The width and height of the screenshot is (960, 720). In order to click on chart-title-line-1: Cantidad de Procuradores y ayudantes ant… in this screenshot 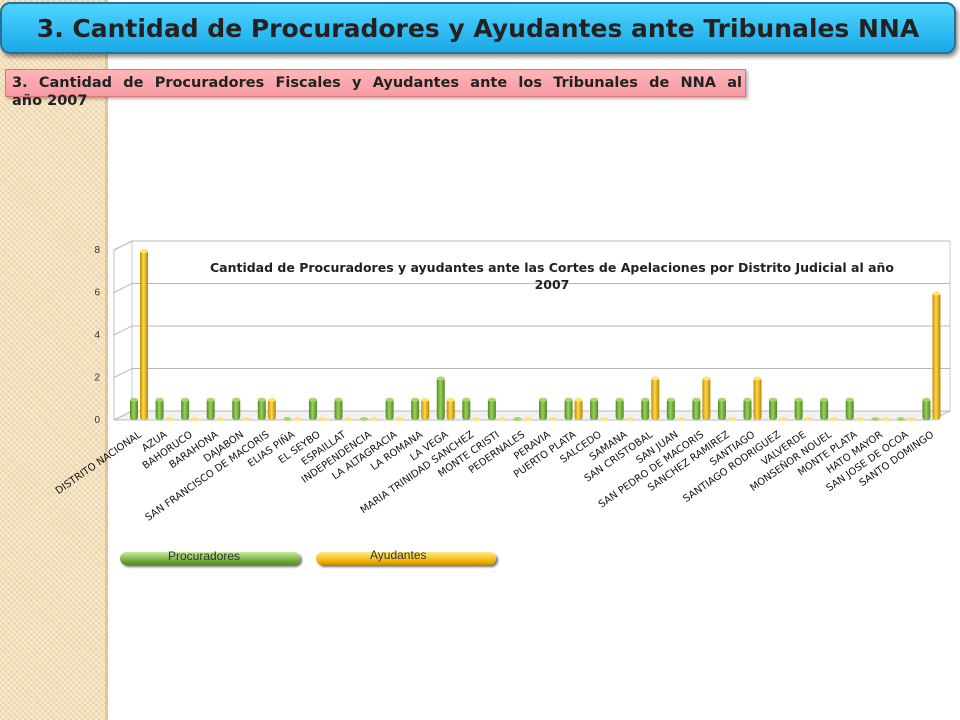, I will do `click(552, 267)`.